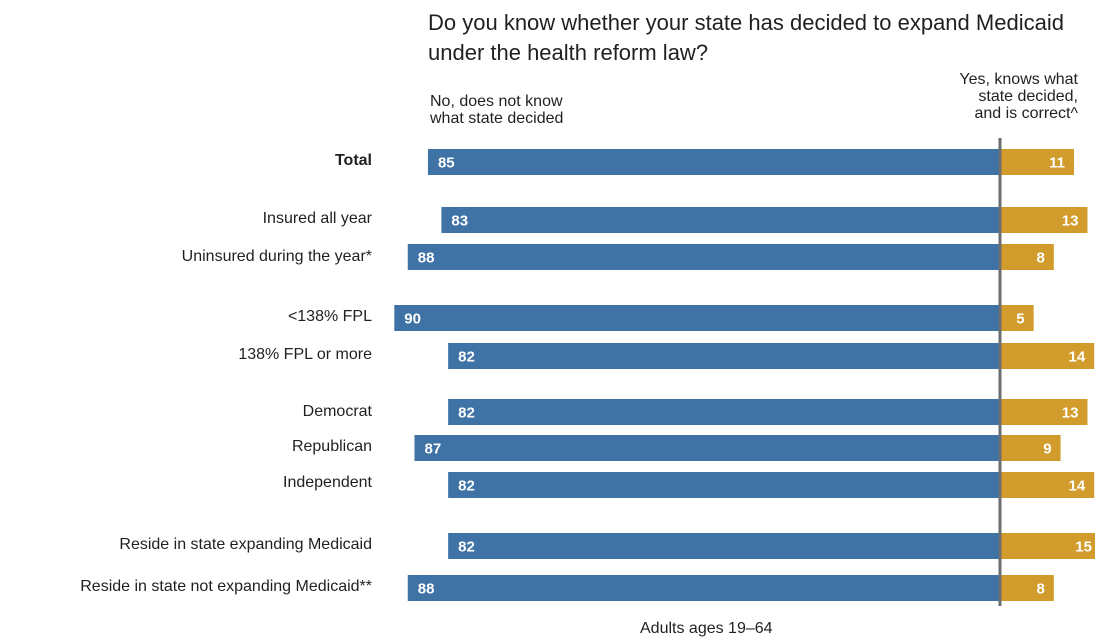  I want to click on bar-yes-republican, so click(1030, 448).